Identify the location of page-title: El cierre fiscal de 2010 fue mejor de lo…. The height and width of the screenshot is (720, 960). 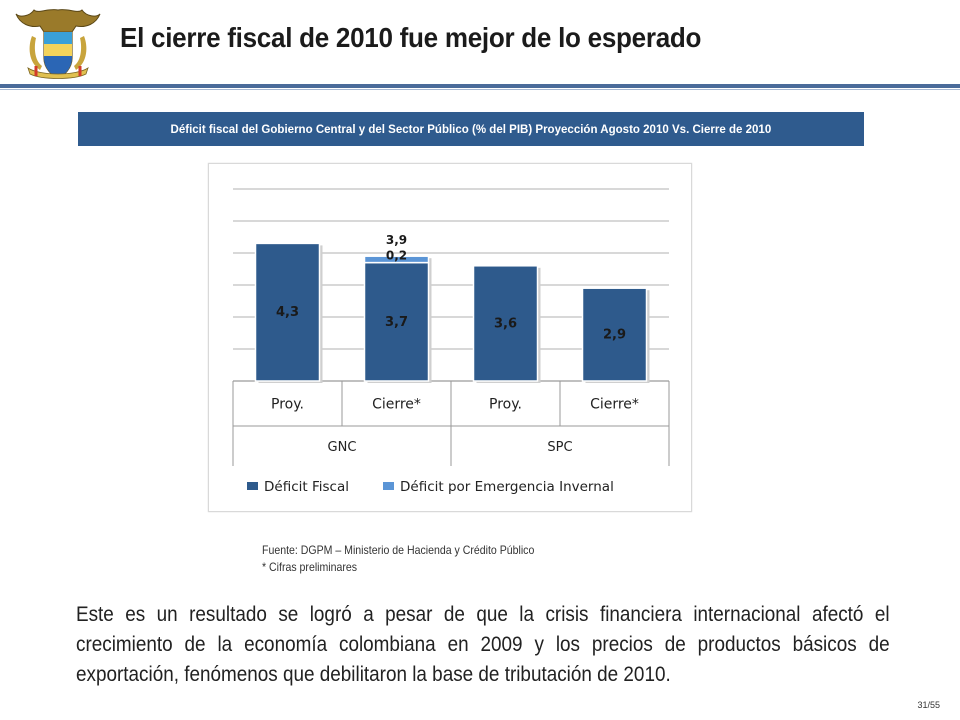
(411, 37).